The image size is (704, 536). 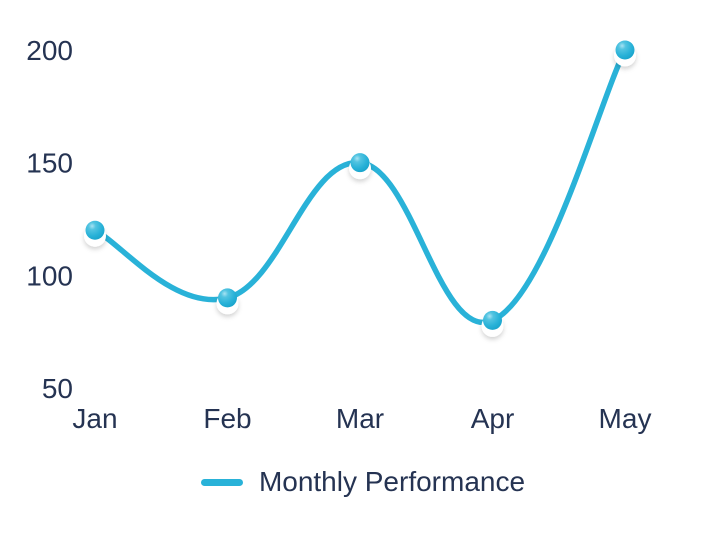 What do you see at coordinates (49, 50) in the screenshot?
I see `y-tick-label: 200` at bounding box center [49, 50].